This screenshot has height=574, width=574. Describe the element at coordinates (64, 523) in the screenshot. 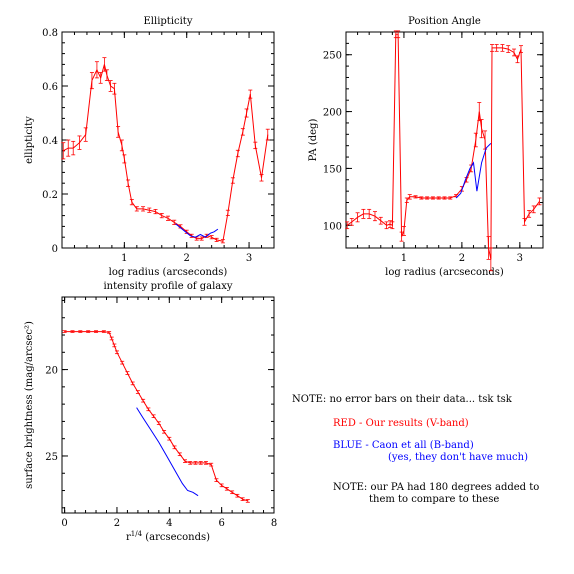

I see `x-tick-label: 0` at that location.